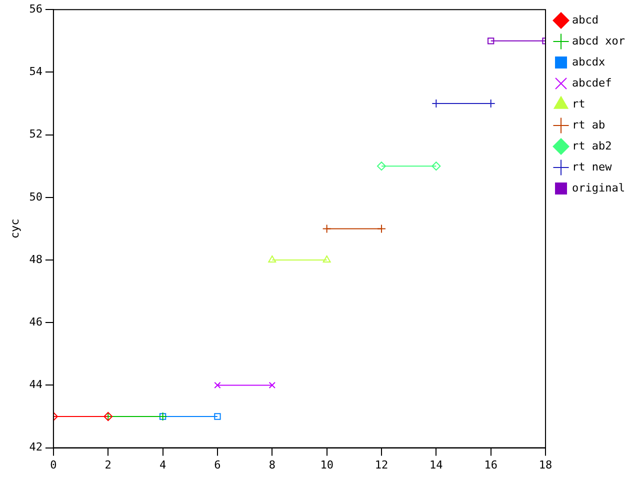 The height and width of the screenshot is (480, 640). I want to click on legend-label: rt new, so click(592, 167).